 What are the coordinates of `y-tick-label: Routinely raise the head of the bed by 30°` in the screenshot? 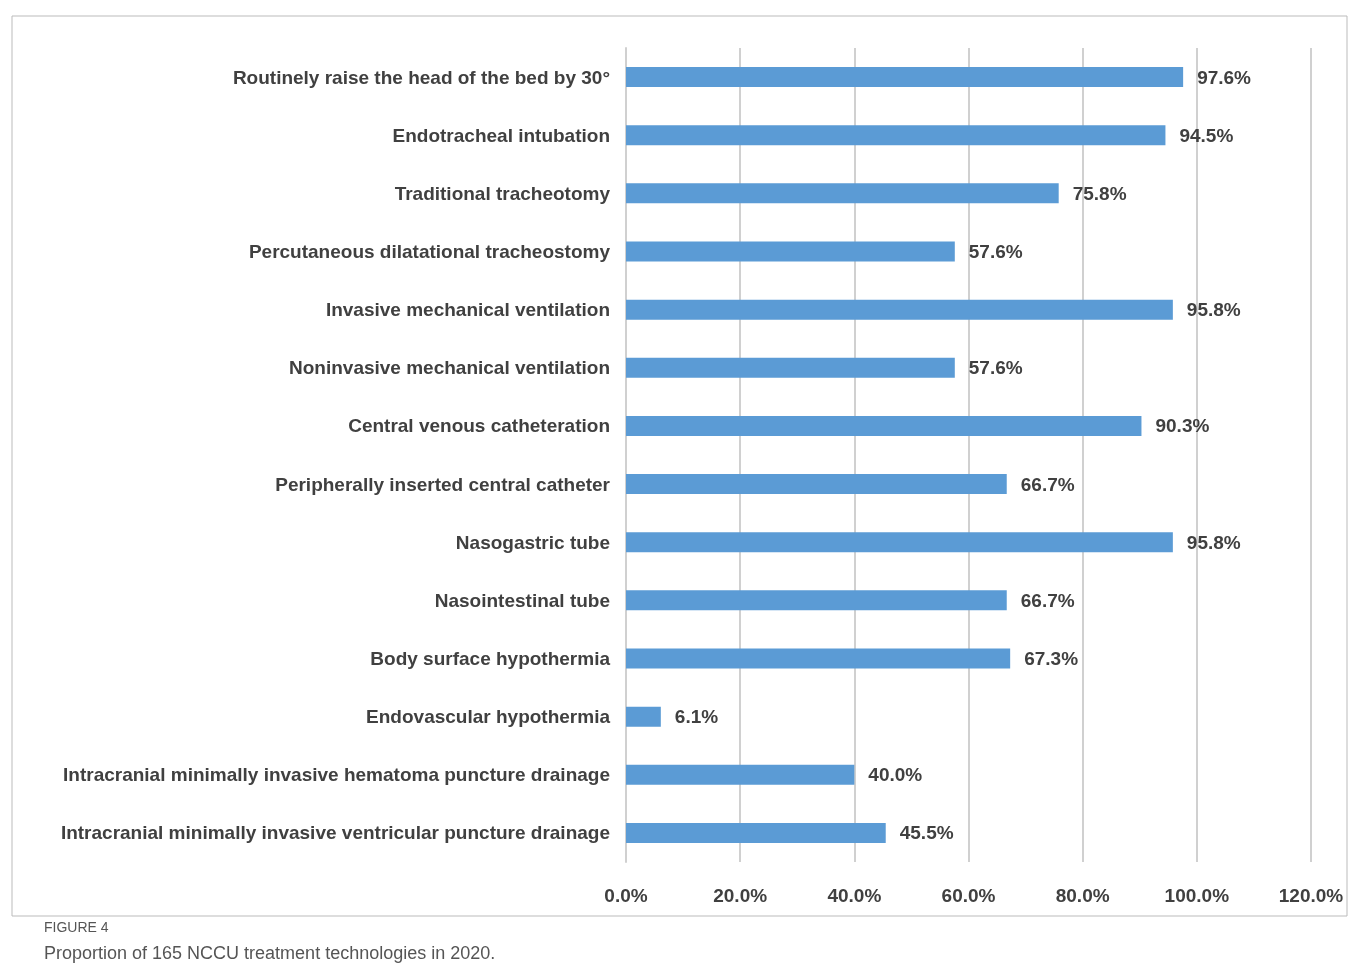 It's located at (421, 77).